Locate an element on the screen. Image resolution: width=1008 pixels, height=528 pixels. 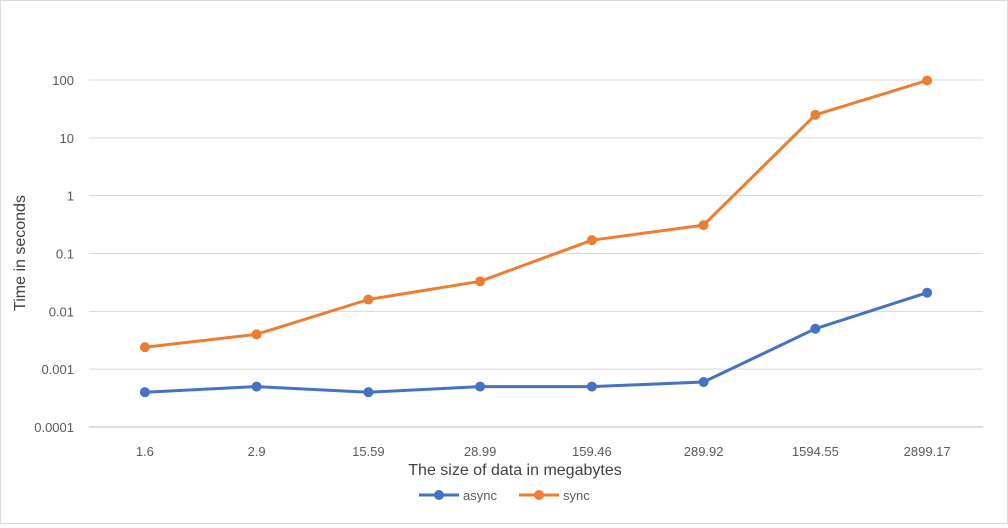
legend-label: sync is located at coordinates (576, 495).